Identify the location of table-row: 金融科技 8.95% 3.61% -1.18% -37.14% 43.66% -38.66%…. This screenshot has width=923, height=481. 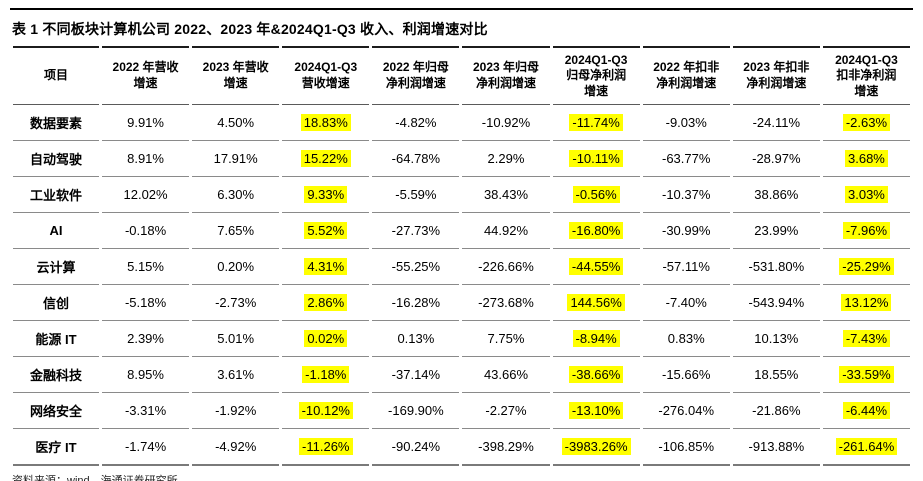
(461, 375).